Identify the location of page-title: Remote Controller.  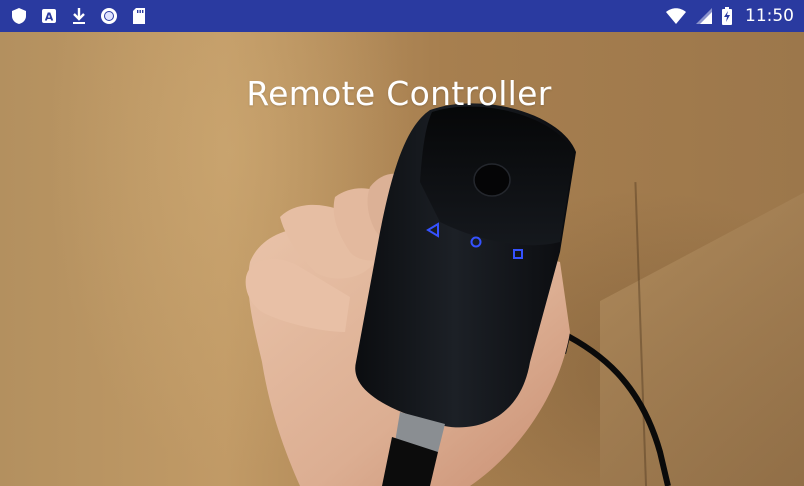
(399, 93).